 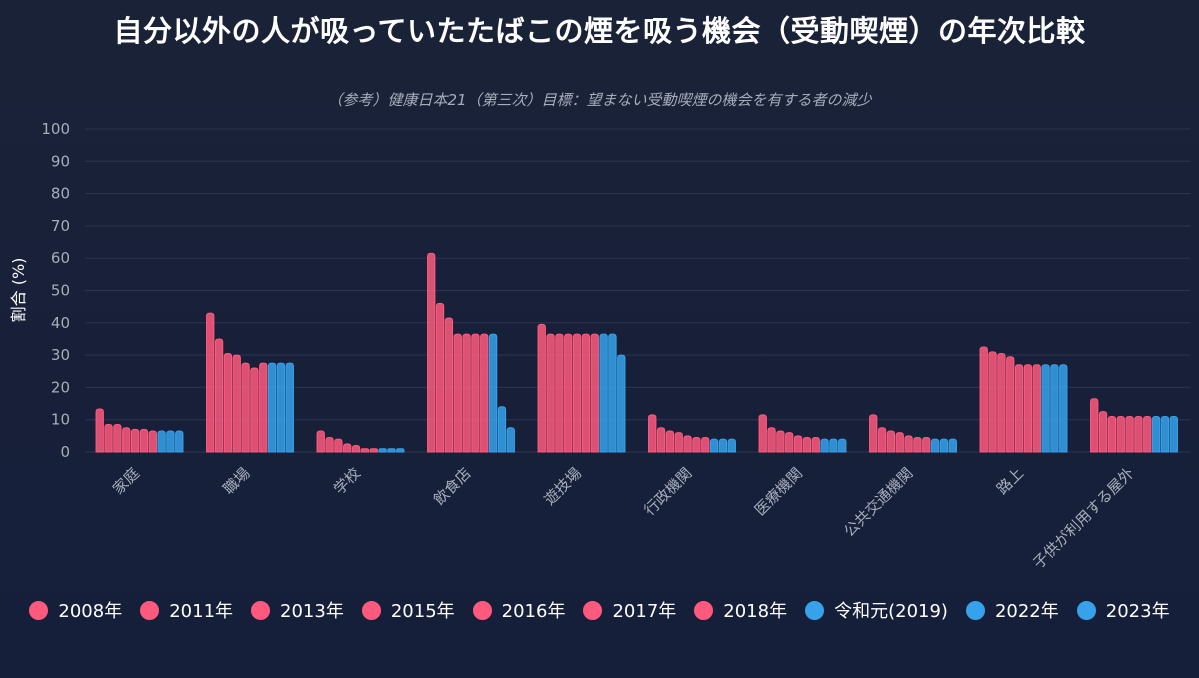 I want to click on bar: 飲食店 / 2015年: 36.5%, so click(x=457, y=393).